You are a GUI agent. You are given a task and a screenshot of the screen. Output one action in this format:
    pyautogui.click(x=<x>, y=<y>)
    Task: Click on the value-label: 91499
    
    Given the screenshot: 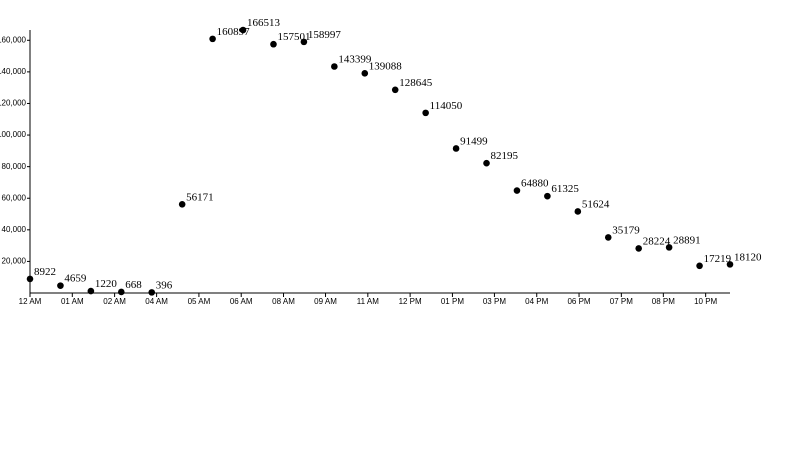 What is the action you would take?
    pyautogui.click(x=474, y=141)
    